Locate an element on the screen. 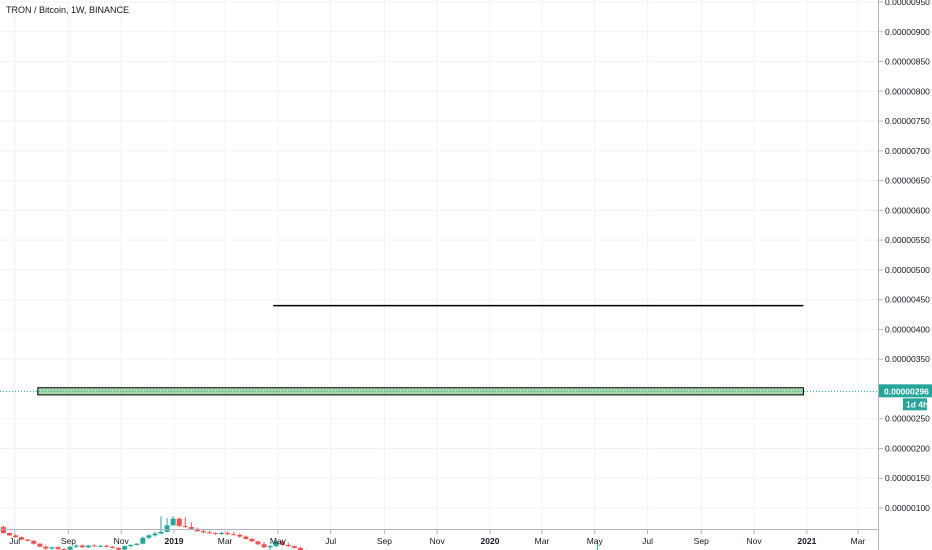  candles is located at coordinates (300, 533).